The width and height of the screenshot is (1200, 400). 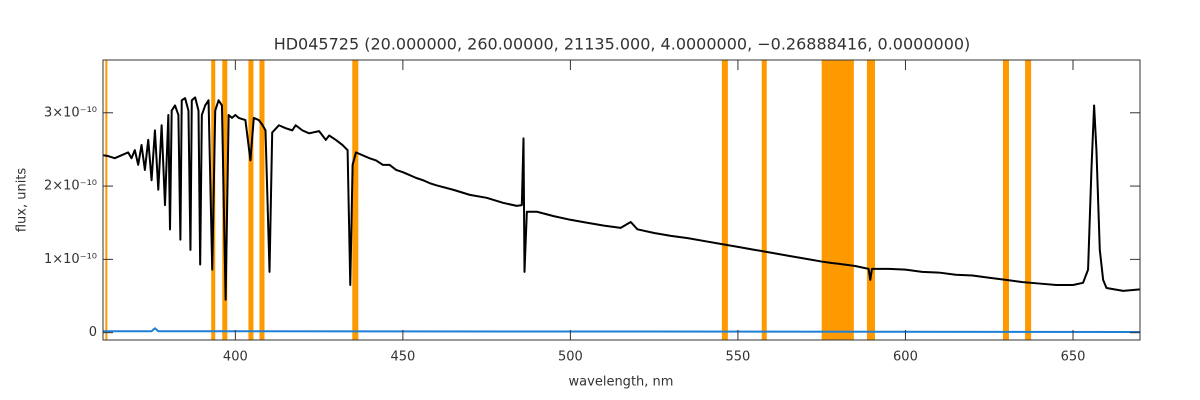 What do you see at coordinates (22, 200) in the screenshot?
I see `y-axis-label: flux, units` at bounding box center [22, 200].